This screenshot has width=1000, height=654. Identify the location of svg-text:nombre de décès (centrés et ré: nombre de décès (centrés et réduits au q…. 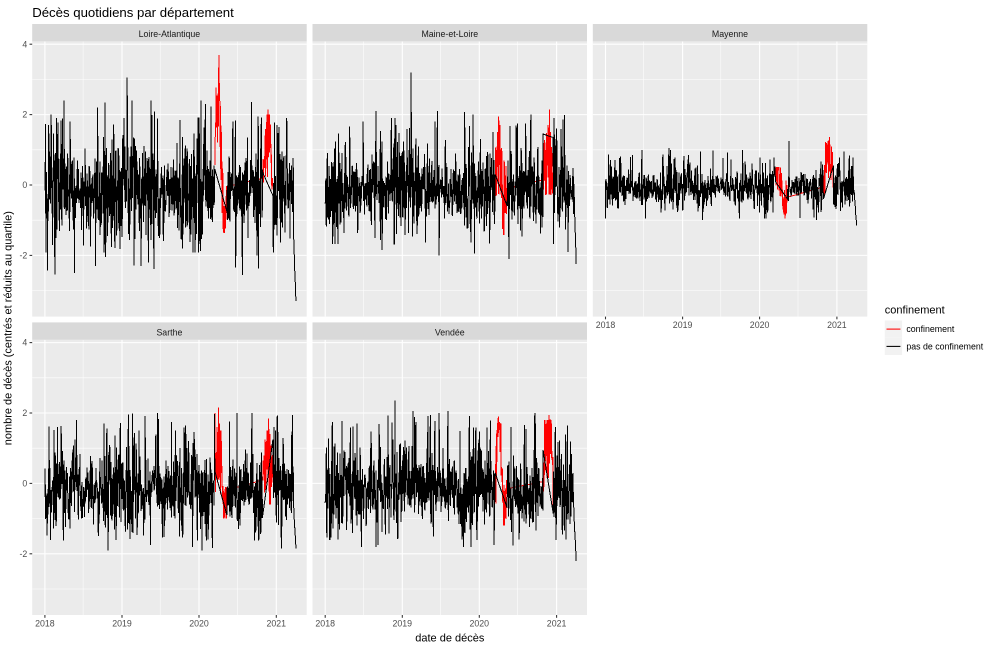
(9, 328).